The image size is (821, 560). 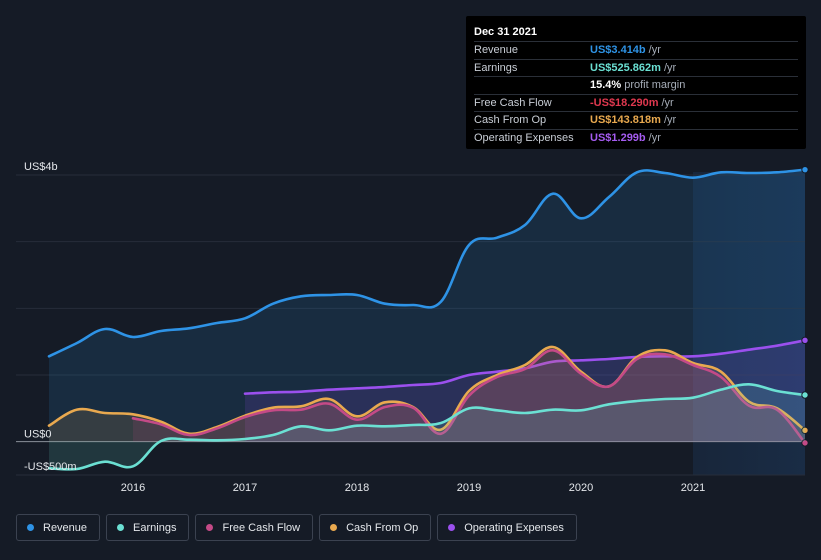 What do you see at coordinates (805, 395) in the screenshot?
I see `series-end-point-earnings` at bounding box center [805, 395].